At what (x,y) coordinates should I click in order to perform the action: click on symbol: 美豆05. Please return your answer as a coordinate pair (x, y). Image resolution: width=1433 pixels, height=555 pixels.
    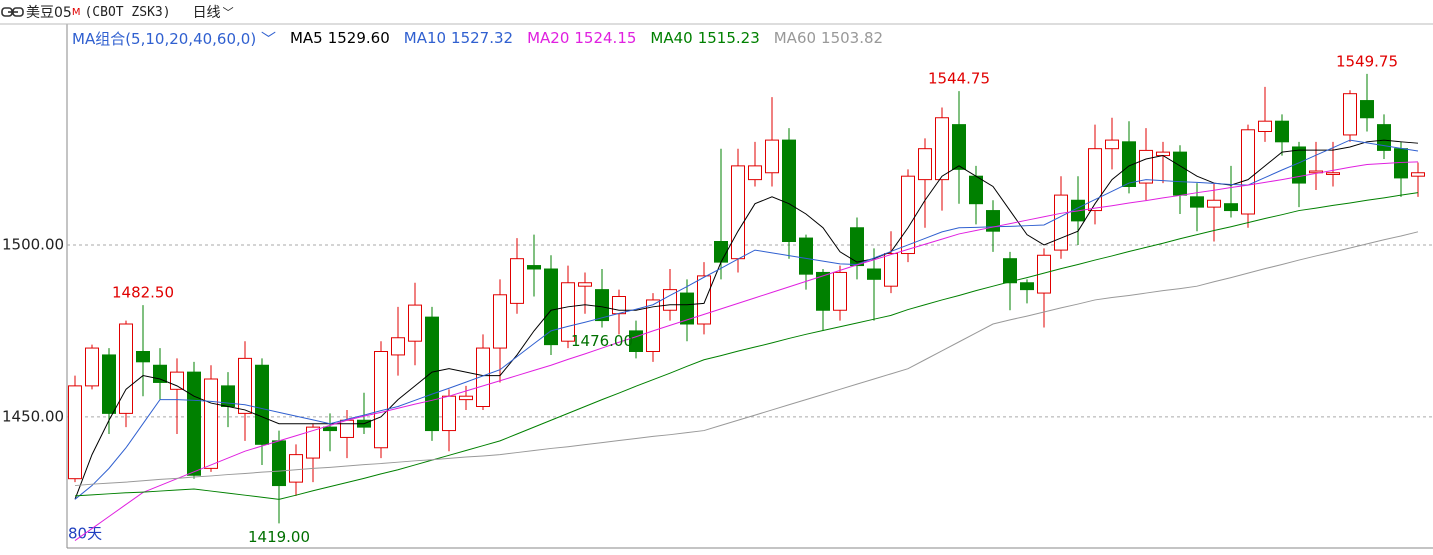
    Looking at the image, I should click on (49, 13).